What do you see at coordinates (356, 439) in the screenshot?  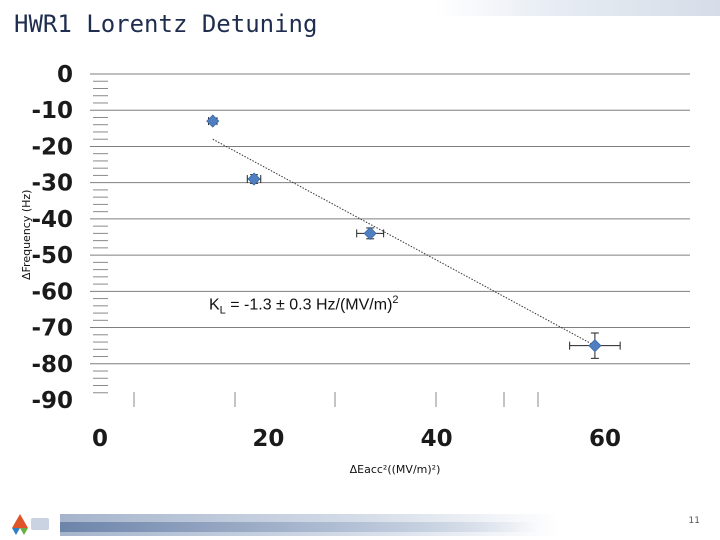 I see `x-tick-labels: 0 20 40 60` at bounding box center [356, 439].